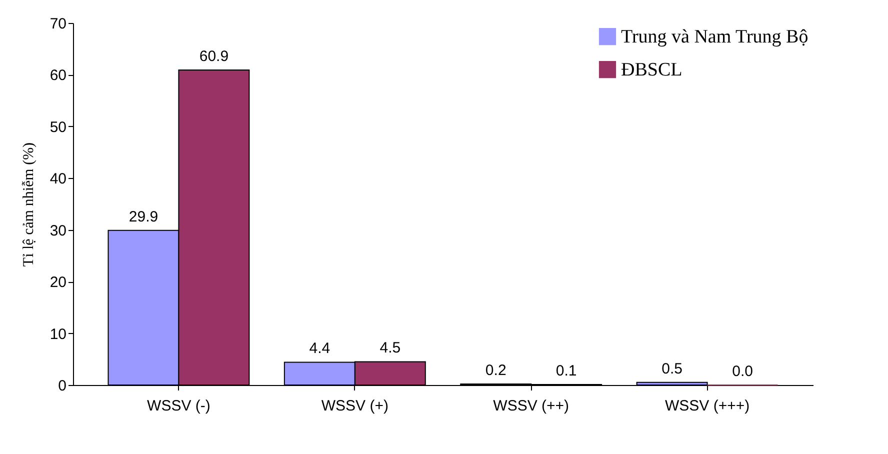  I want to click on data-label: 4.4, so click(319, 349).